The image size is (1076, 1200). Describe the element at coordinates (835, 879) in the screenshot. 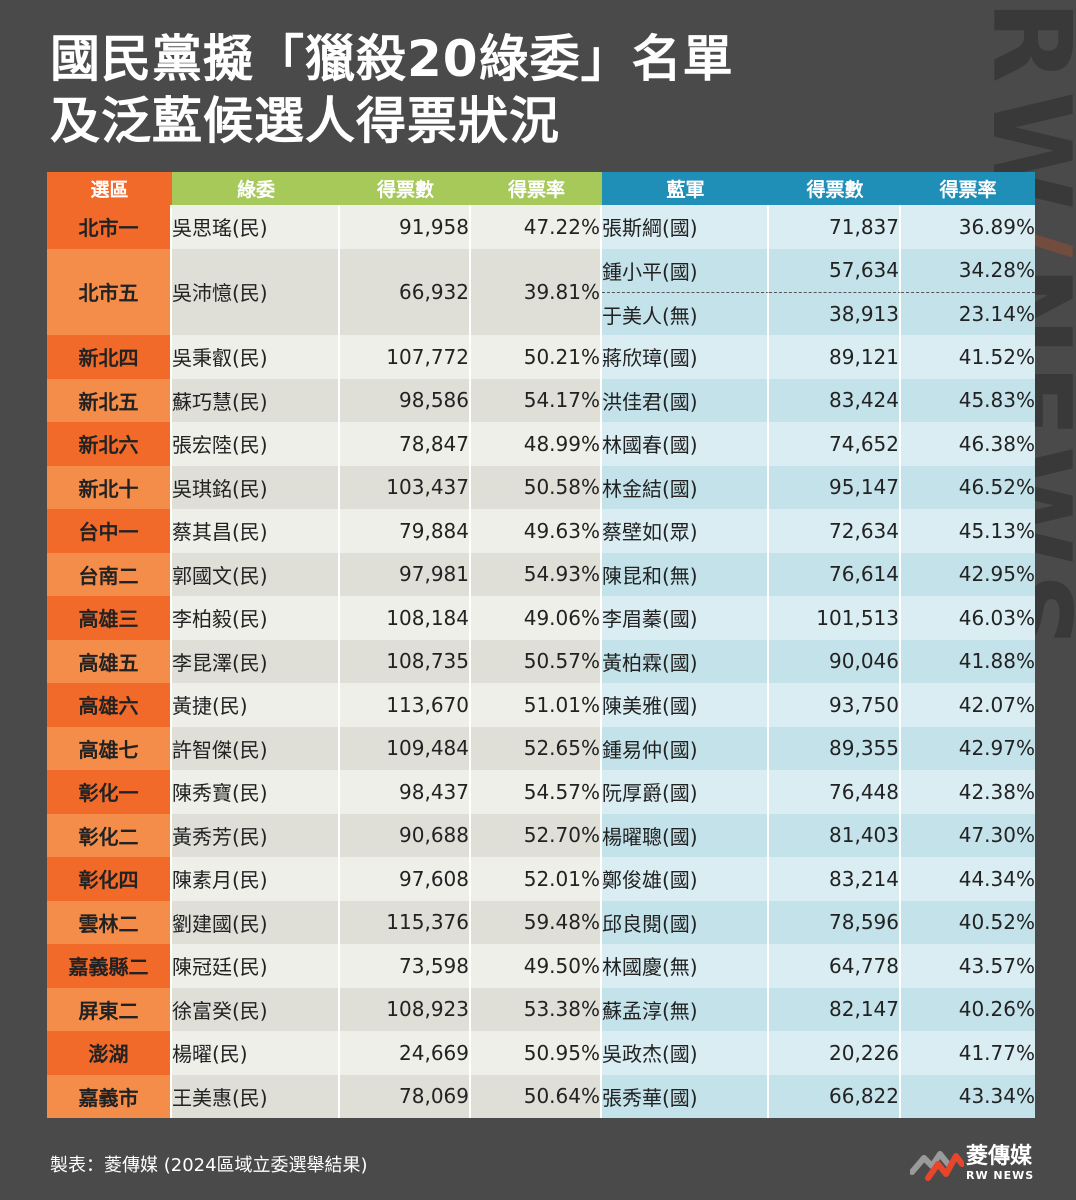

I see `blue-votes: 83,214` at that location.